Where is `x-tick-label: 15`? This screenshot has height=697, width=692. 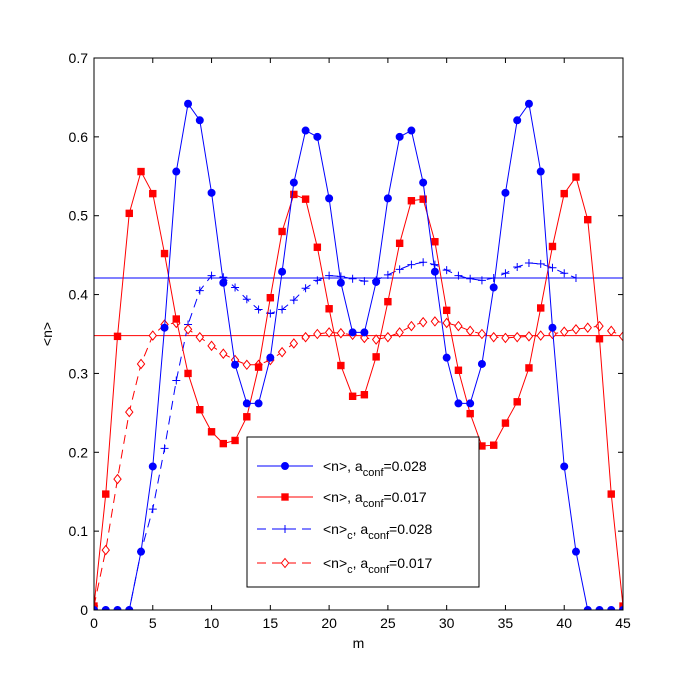
x-tick-label: 15 is located at coordinates (271, 623).